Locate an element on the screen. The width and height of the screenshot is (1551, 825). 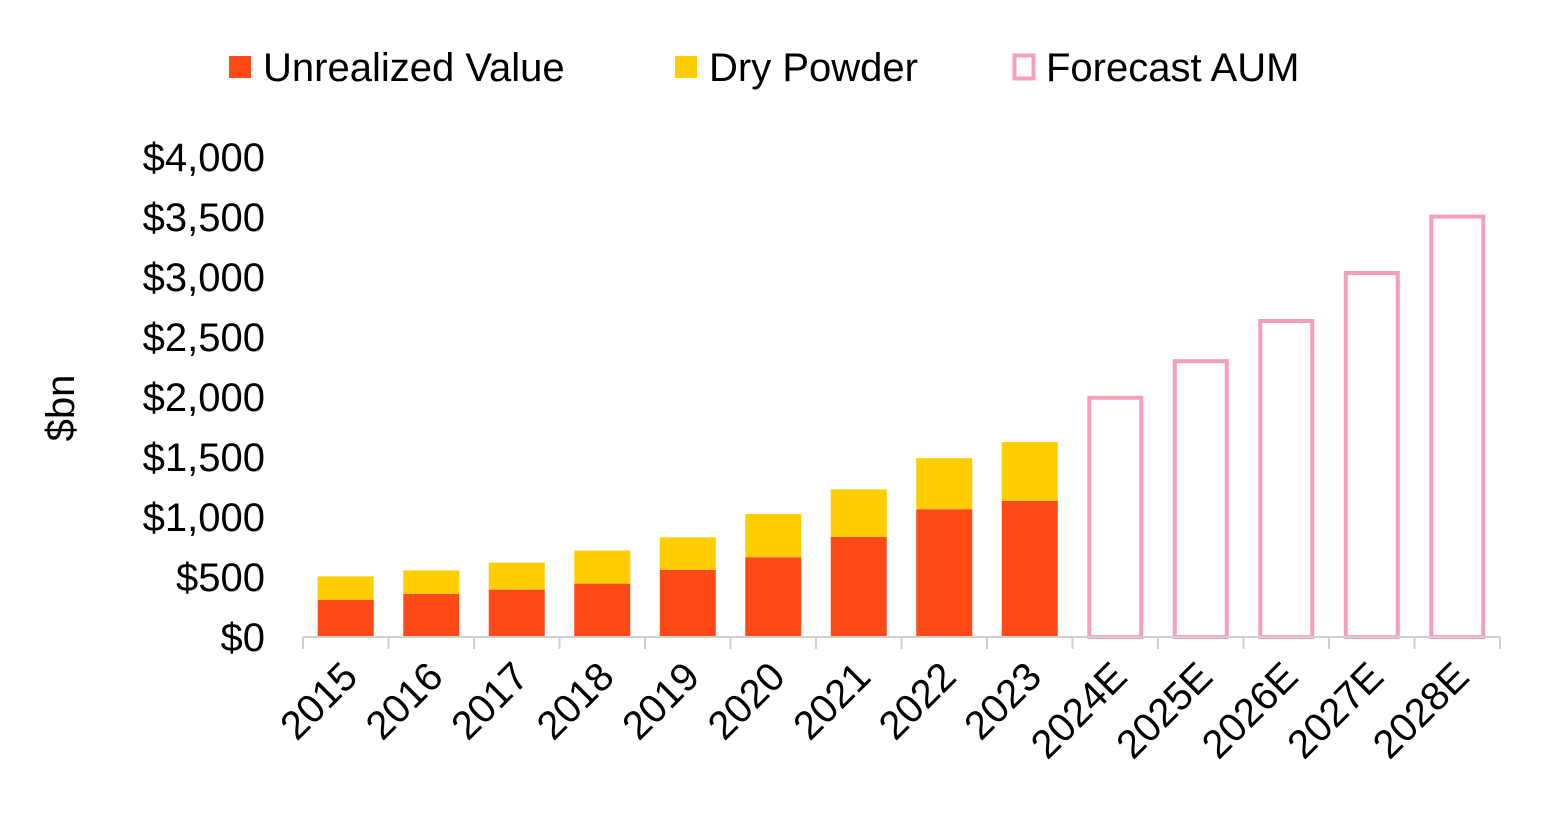
y-tick-label: $2,500 is located at coordinates (204, 338).